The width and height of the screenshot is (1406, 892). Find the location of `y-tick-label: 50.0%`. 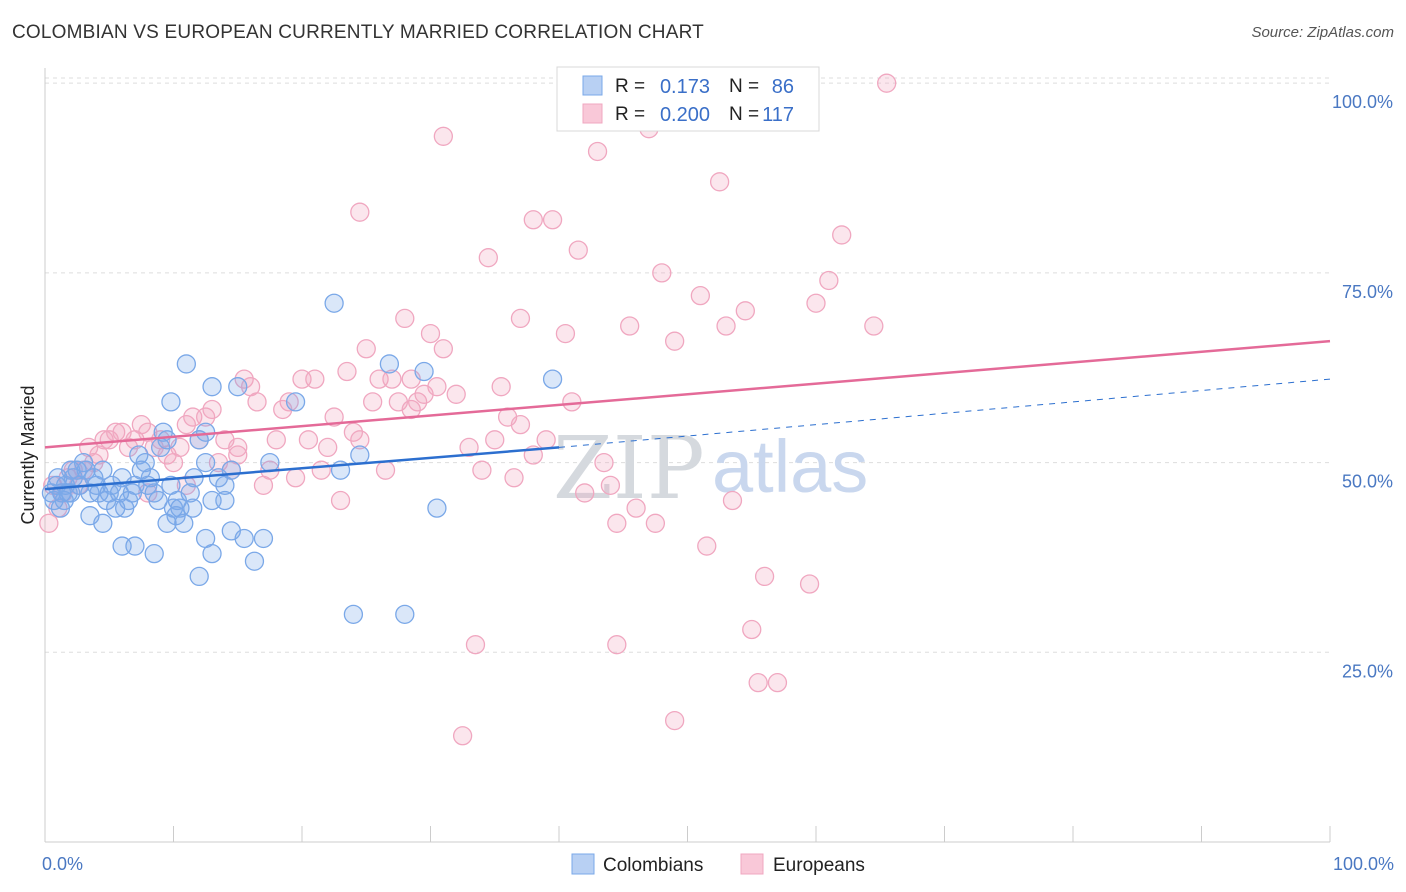

y-tick-label: 50.0% is located at coordinates (1367, 482).